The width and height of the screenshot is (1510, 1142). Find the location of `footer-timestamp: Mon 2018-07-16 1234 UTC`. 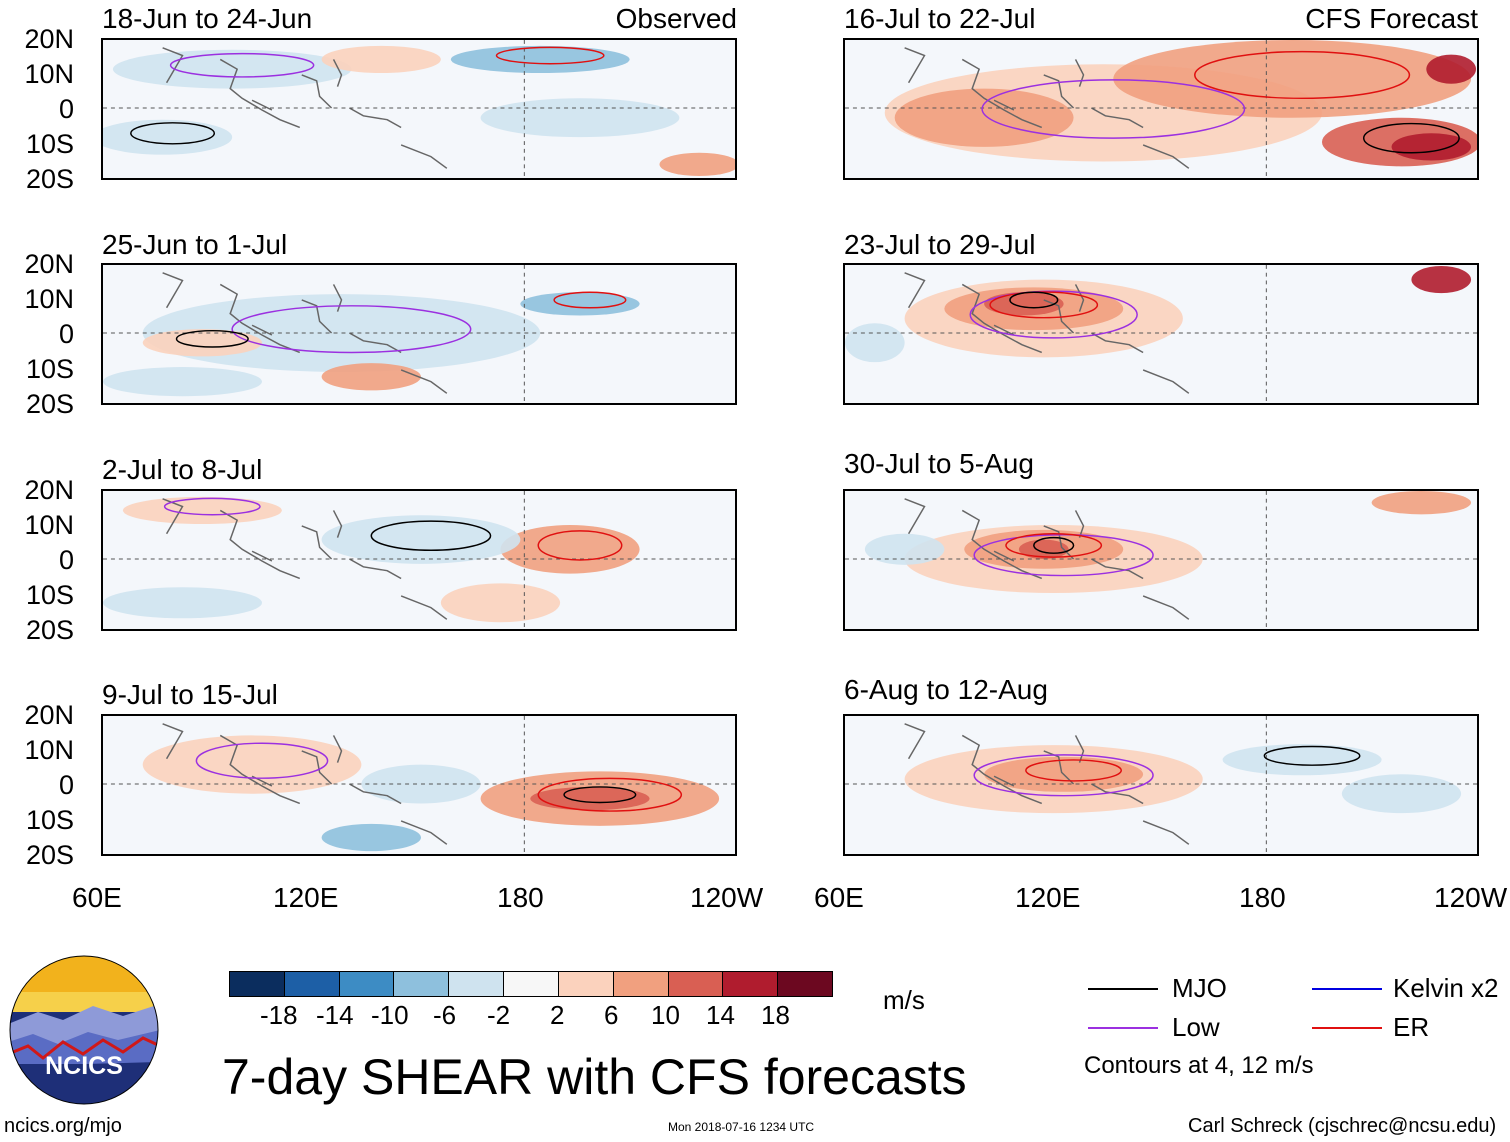

footer-timestamp: Mon 2018-07-16 1234 UTC is located at coordinates (741, 1127).